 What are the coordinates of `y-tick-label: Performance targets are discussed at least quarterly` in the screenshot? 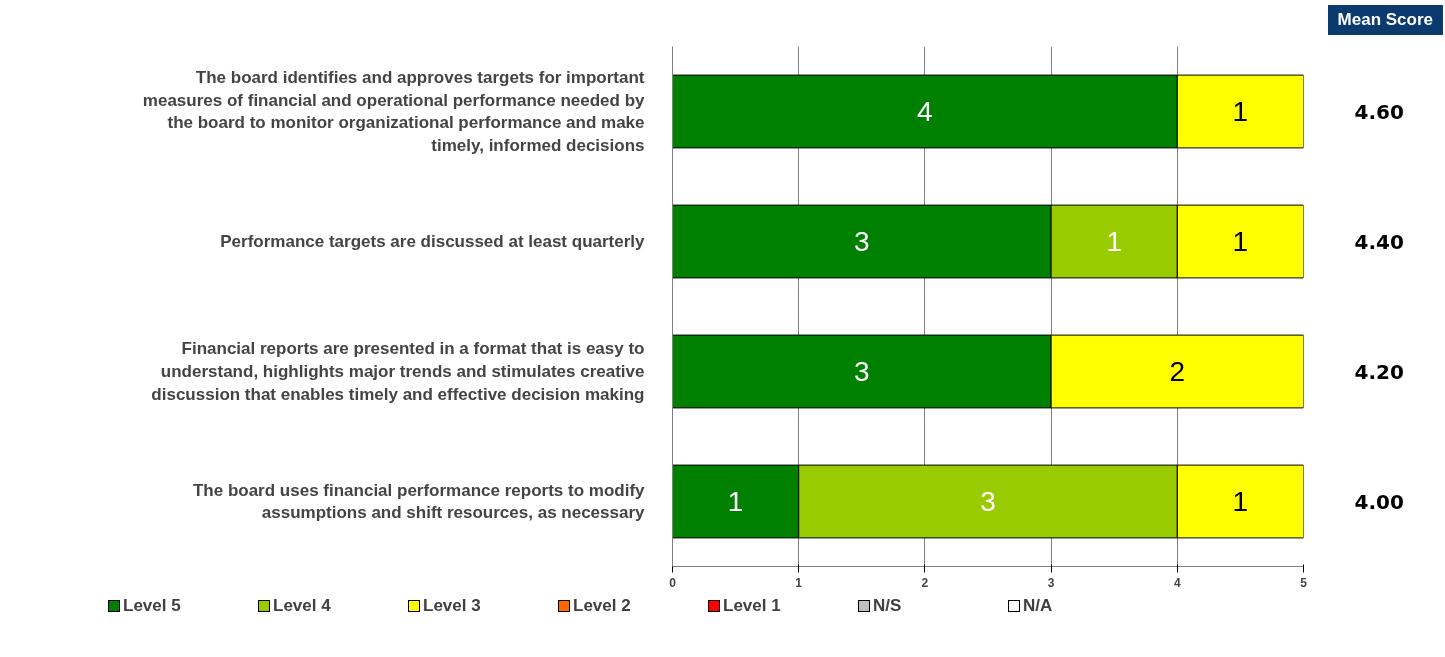 It's located at (433, 241).